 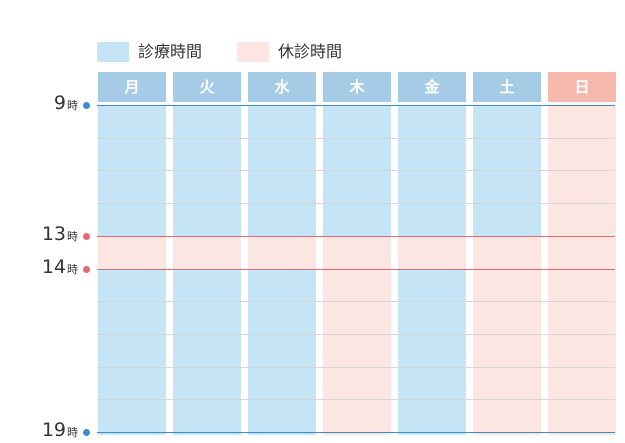 I want to click on legend-closed-label: 休診時間, so click(x=310, y=51).